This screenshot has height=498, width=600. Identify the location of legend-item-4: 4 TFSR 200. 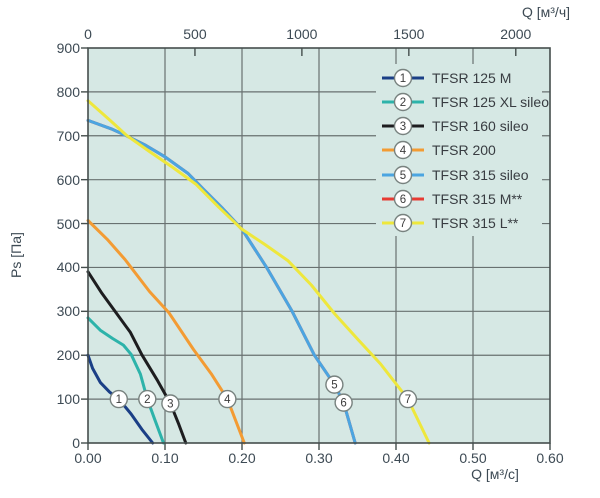
(439, 150).